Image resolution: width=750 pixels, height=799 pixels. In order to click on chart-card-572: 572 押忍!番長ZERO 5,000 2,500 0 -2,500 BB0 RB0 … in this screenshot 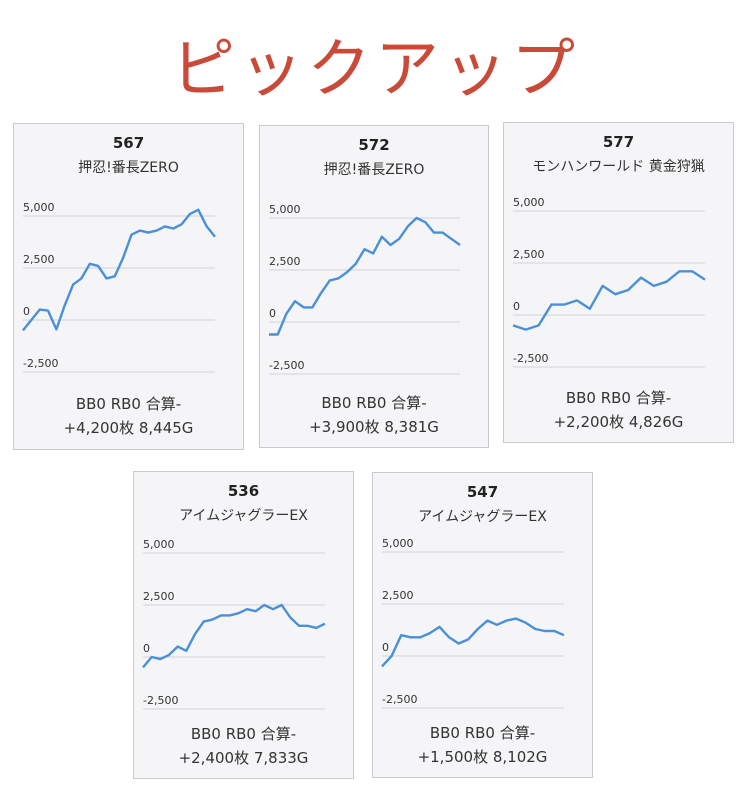, I will do `click(374, 286)`.